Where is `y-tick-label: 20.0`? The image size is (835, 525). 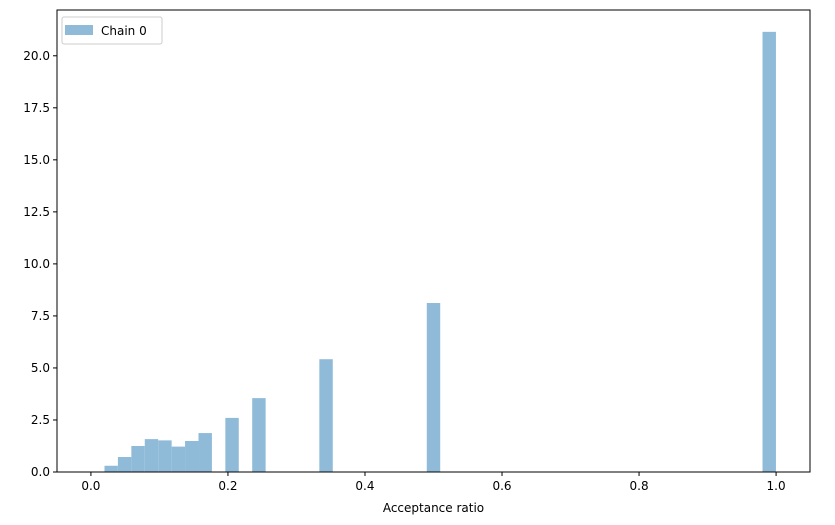 y-tick-label: 20.0 is located at coordinates (36, 56).